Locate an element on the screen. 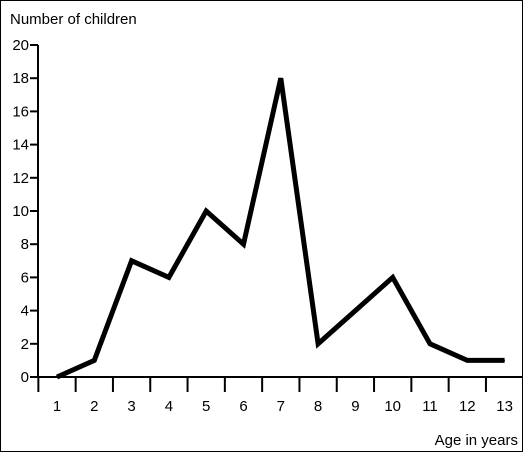 The image size is (525, 454). y-tick-label: 20 is located at coordinates (20, 45).